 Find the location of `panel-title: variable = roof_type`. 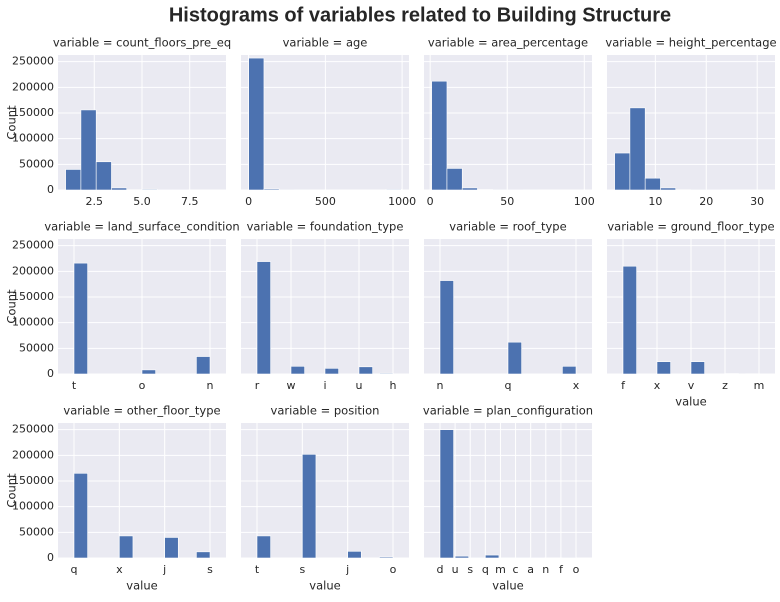

panel-title: variable = roof_type is located at coordinates (507, 227).